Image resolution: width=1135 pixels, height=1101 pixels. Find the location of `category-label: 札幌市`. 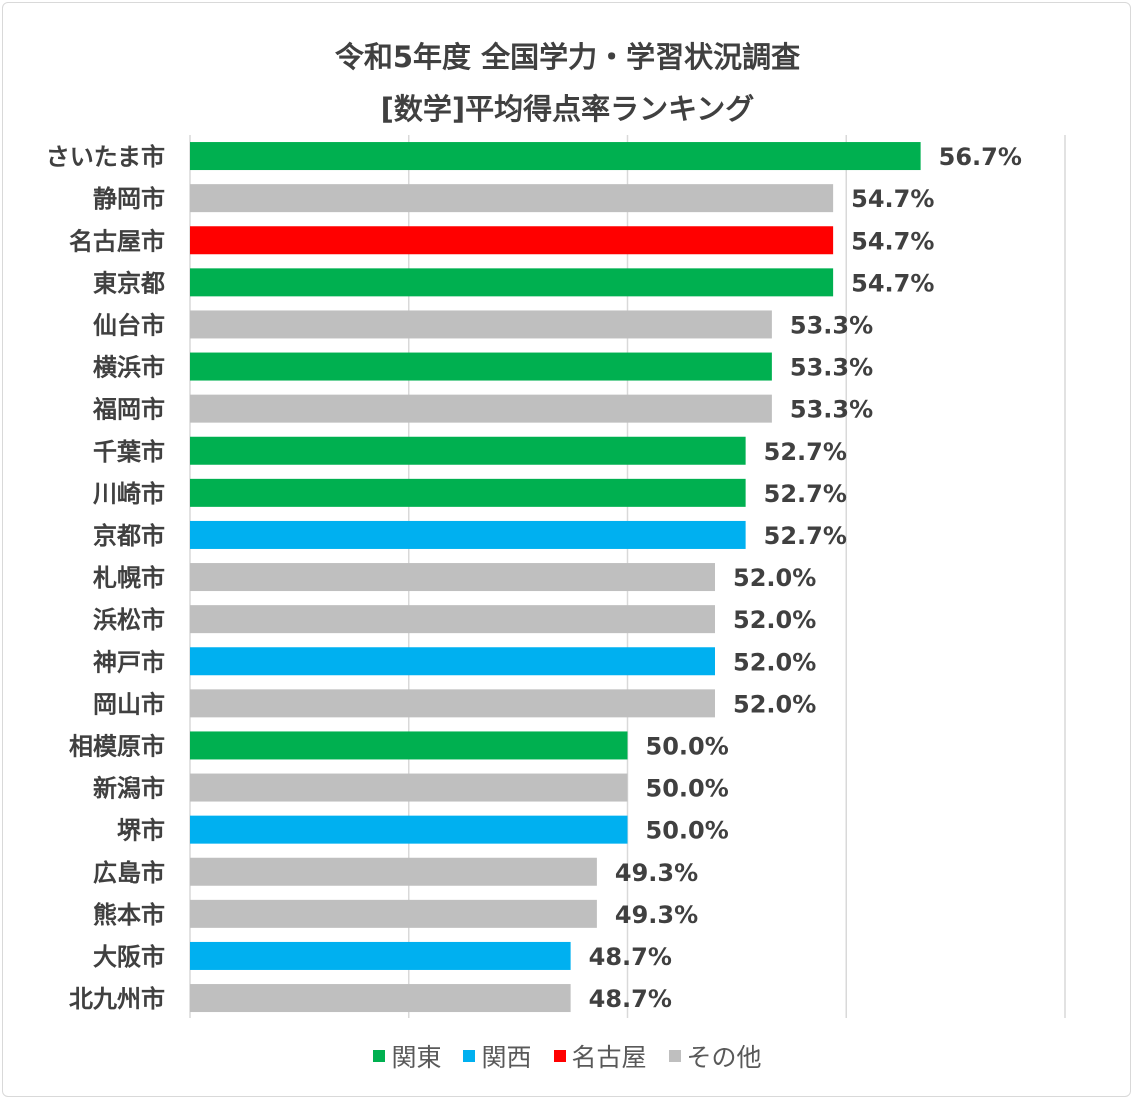

category-label: 札幌市 is located at coordinates (128, 578).